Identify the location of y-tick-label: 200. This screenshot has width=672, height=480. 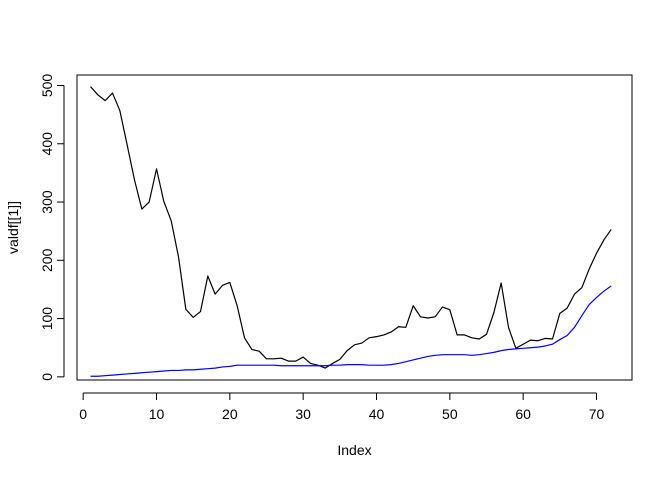
(47, 260).